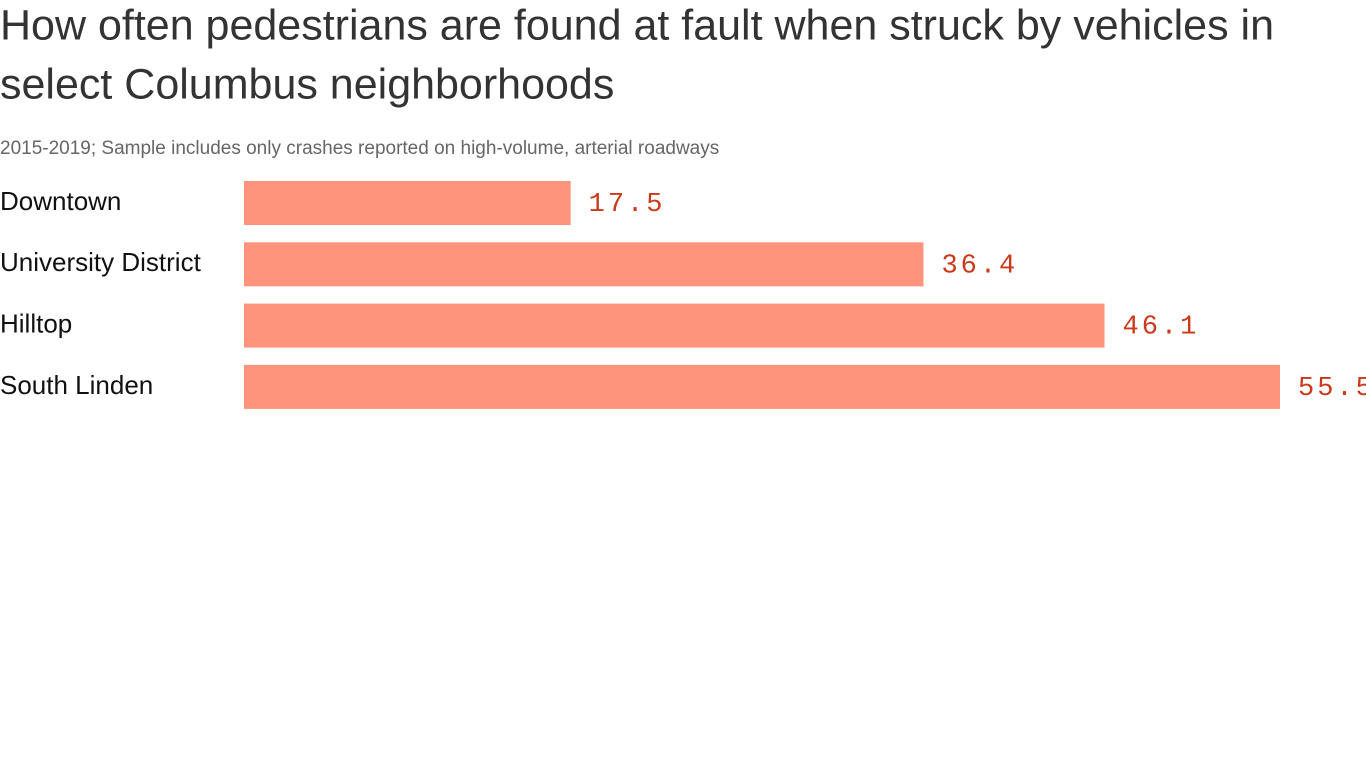 The height and width of the screenshot is (768, 1366). What do you see at coordinates (1332, 389) in the screenshot?
I see `value-label: 55.5` at bounding box center [1332, 389].